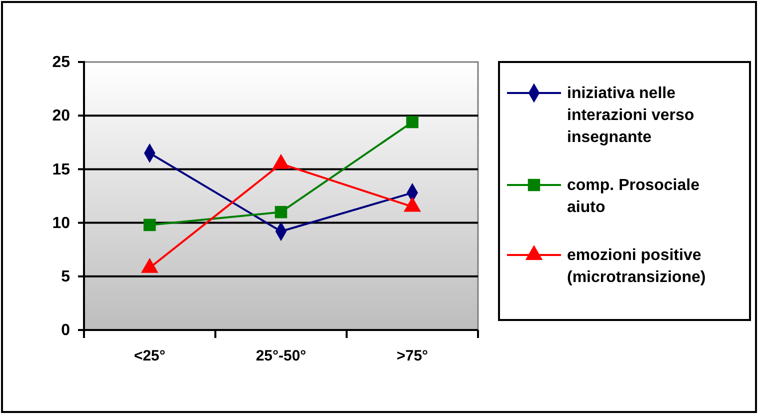 Image resolution: width=758 pixels, height=414 pixels. What do you see at coordinates (65, 277) in the screenshot?
I see `y-tick-label: 5` at bounding box center [65, 277].